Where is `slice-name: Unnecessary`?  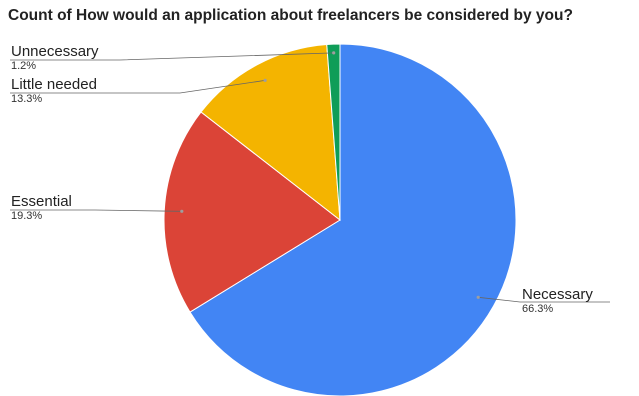
slice-name: Unnecessary is located at coordinates (55, 51).